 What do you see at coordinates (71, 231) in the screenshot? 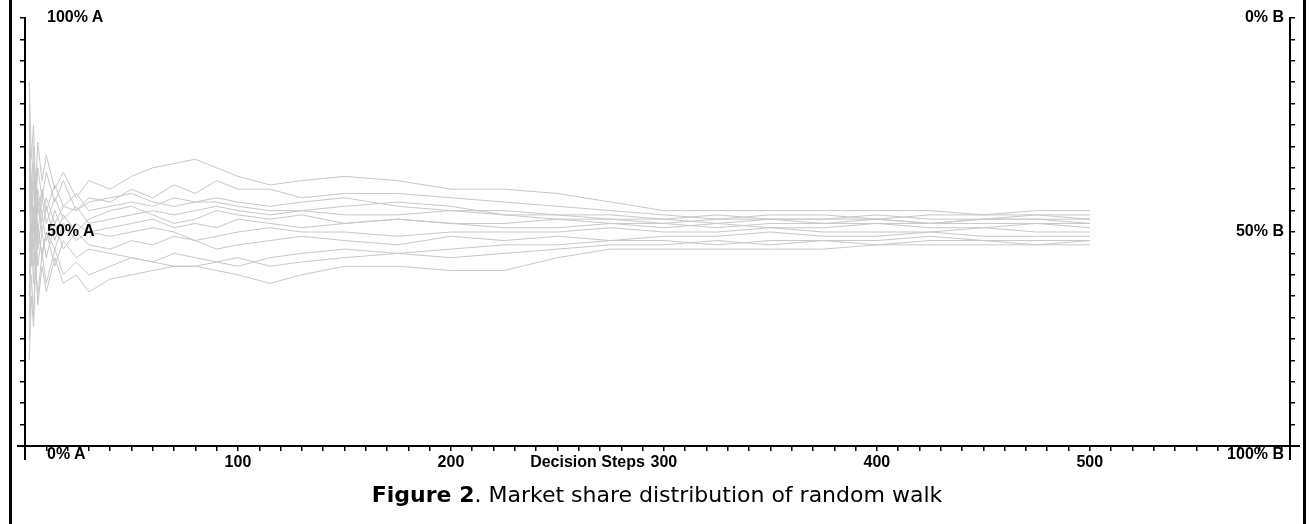
I see `y-tick-label: 50% A` at bounding box center [71, 231].